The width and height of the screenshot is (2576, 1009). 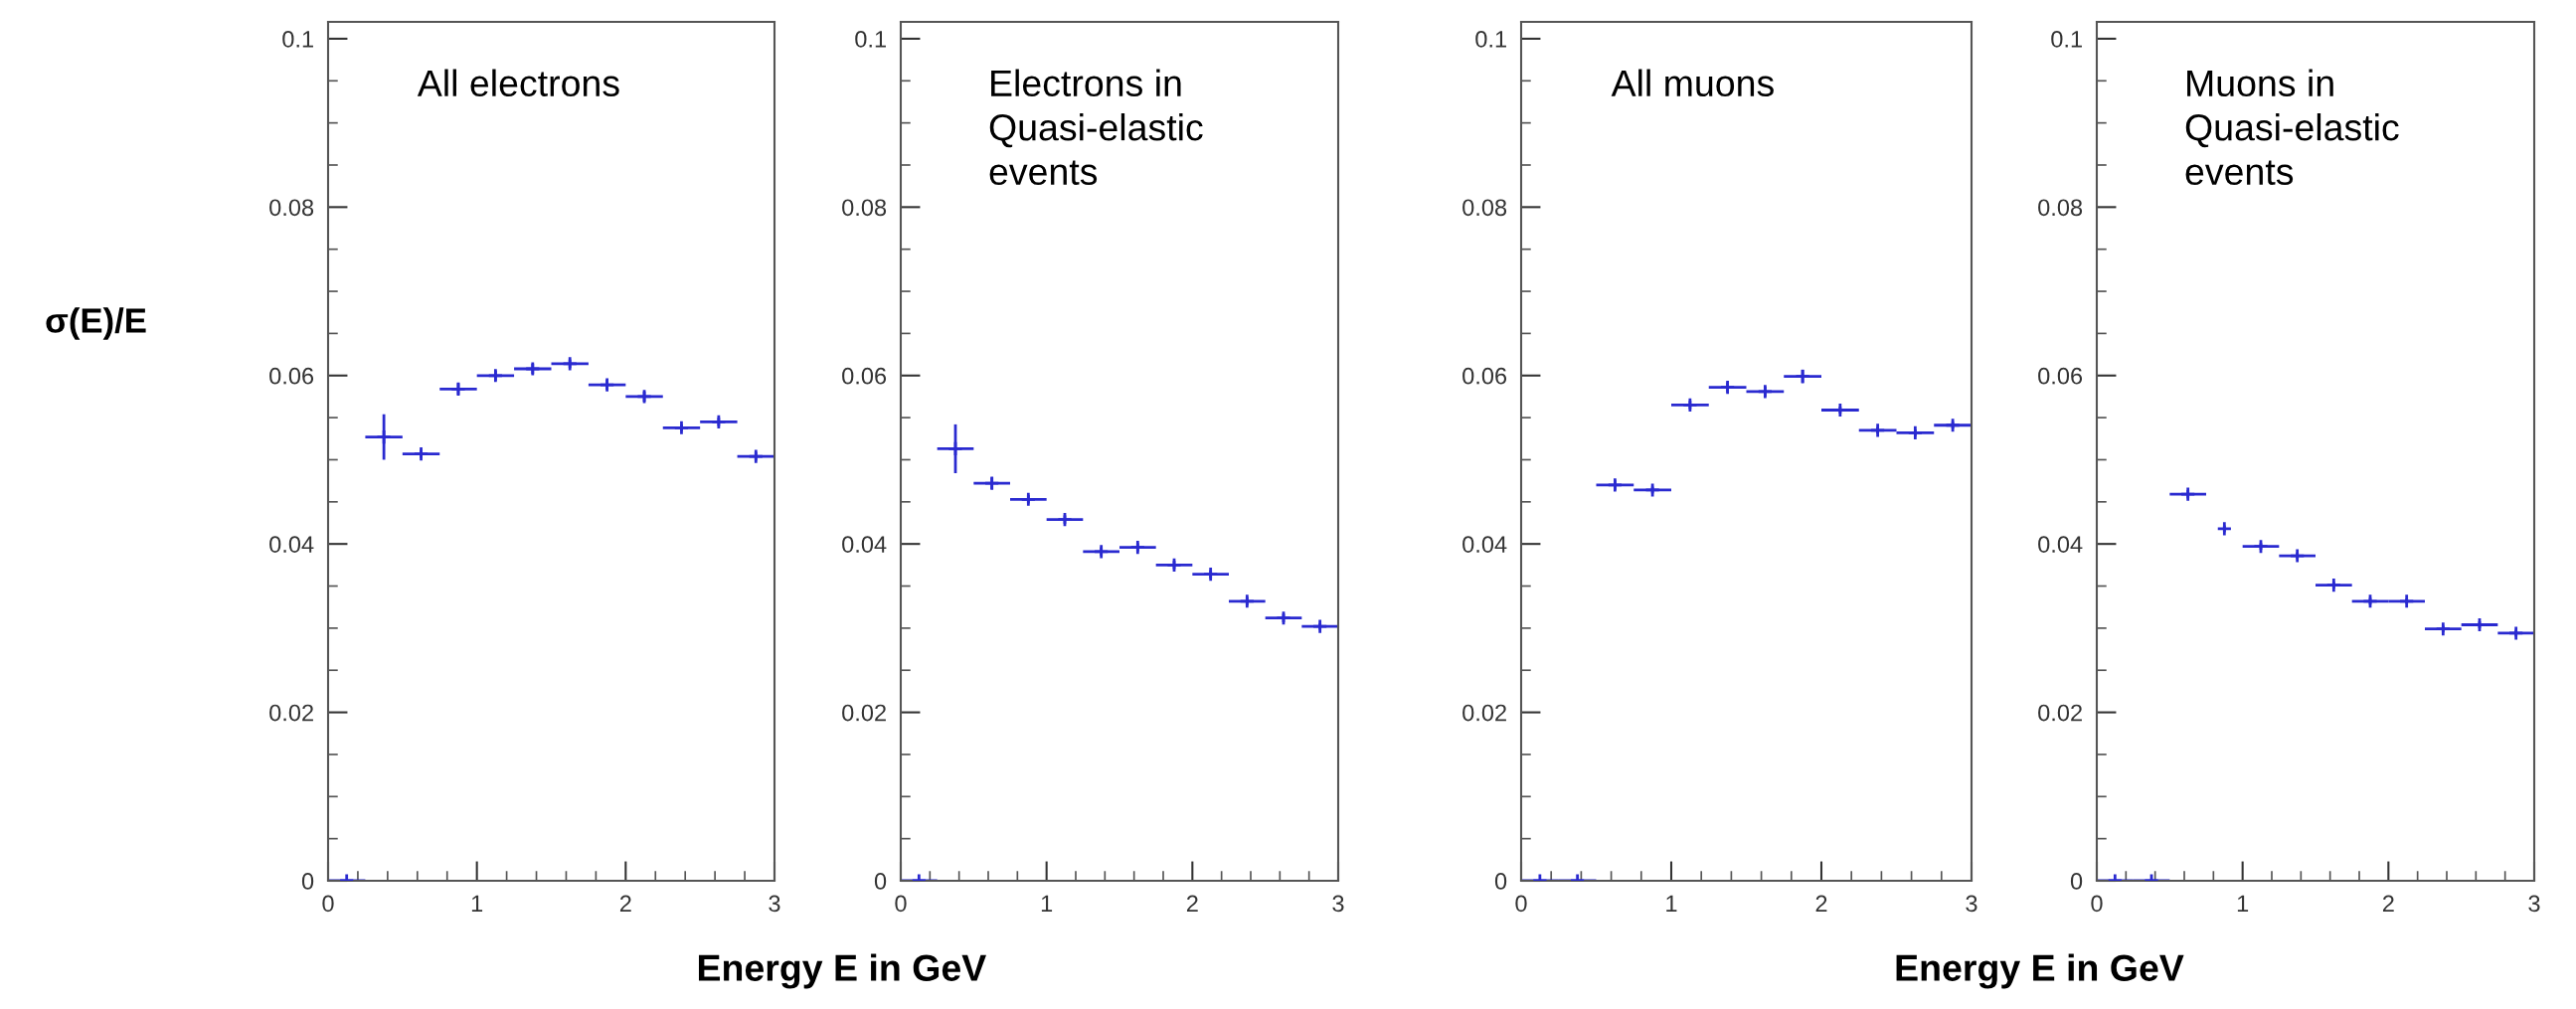 What do you see at coordinates (518, 83) in the screenshot?
I see `annotation: All electrons` at bounding box center [518, 83].